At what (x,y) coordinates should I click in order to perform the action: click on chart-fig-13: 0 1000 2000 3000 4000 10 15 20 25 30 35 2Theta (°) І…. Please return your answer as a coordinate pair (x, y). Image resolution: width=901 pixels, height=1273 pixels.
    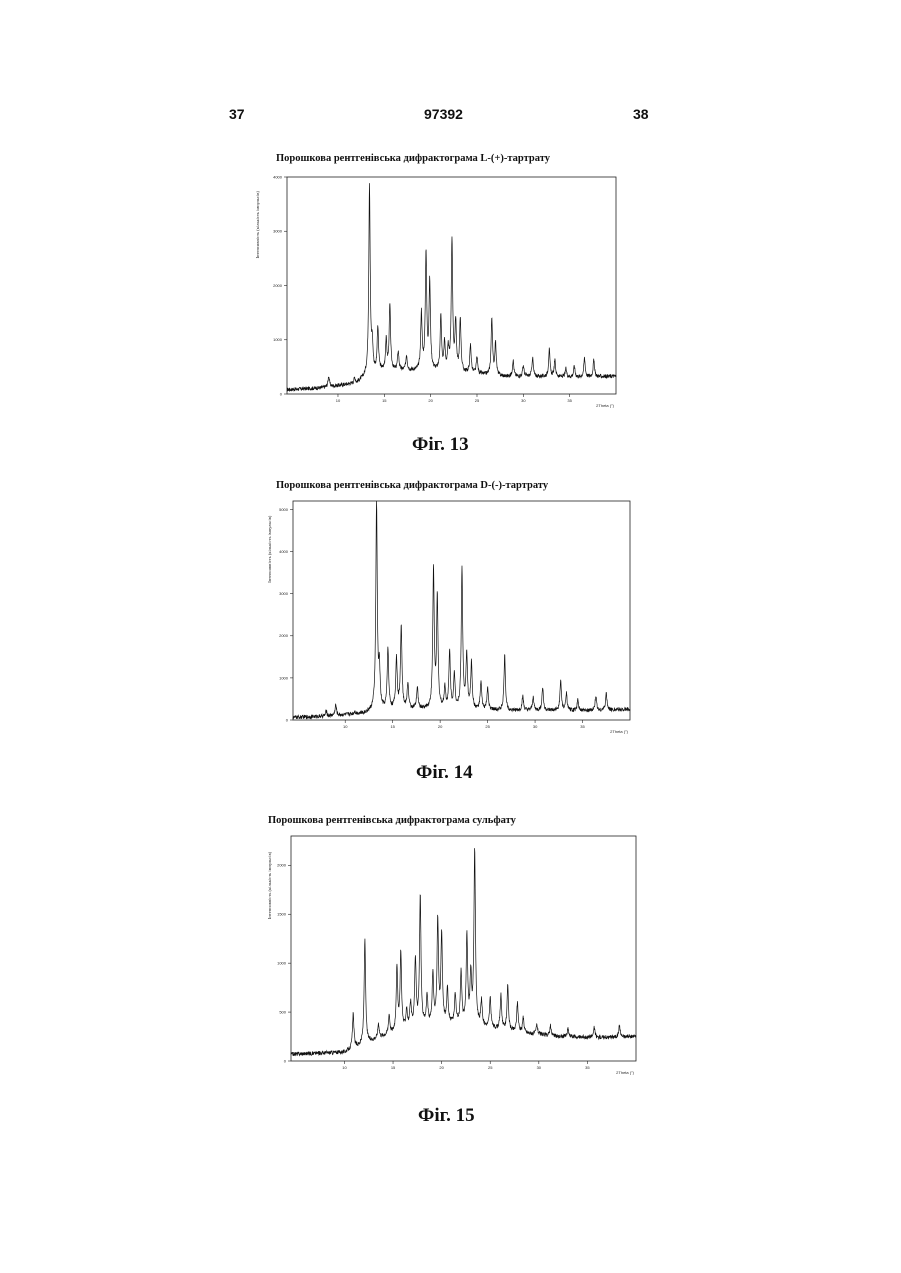
    Looking at the image, I should click on (442, 292).